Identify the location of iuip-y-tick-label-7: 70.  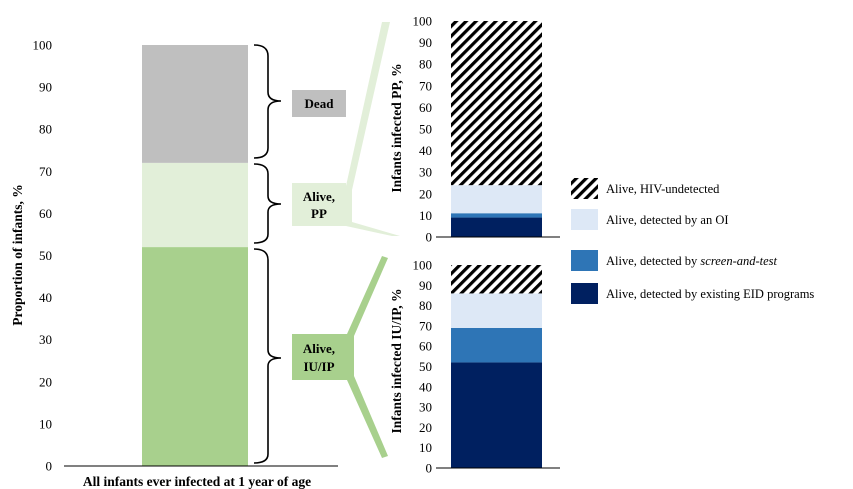
(425, 325).